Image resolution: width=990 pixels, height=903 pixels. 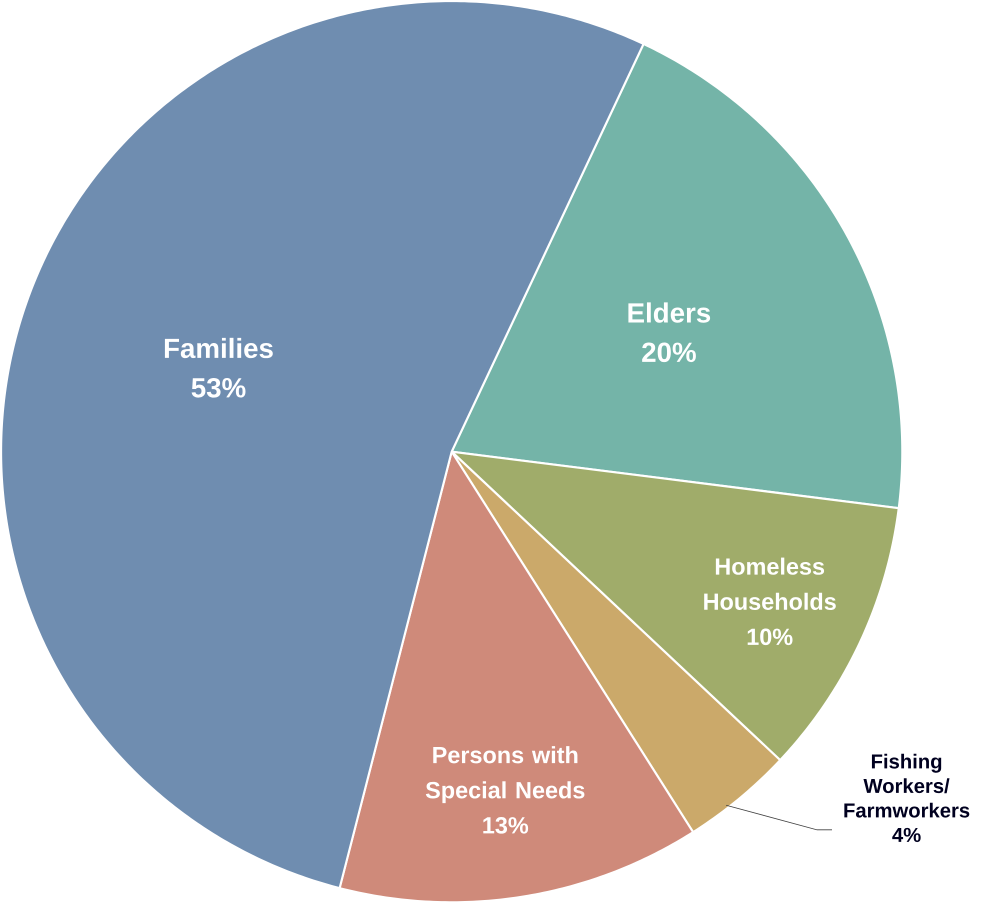 I want to click on slice-label: Families, so click(x=218, y=348).